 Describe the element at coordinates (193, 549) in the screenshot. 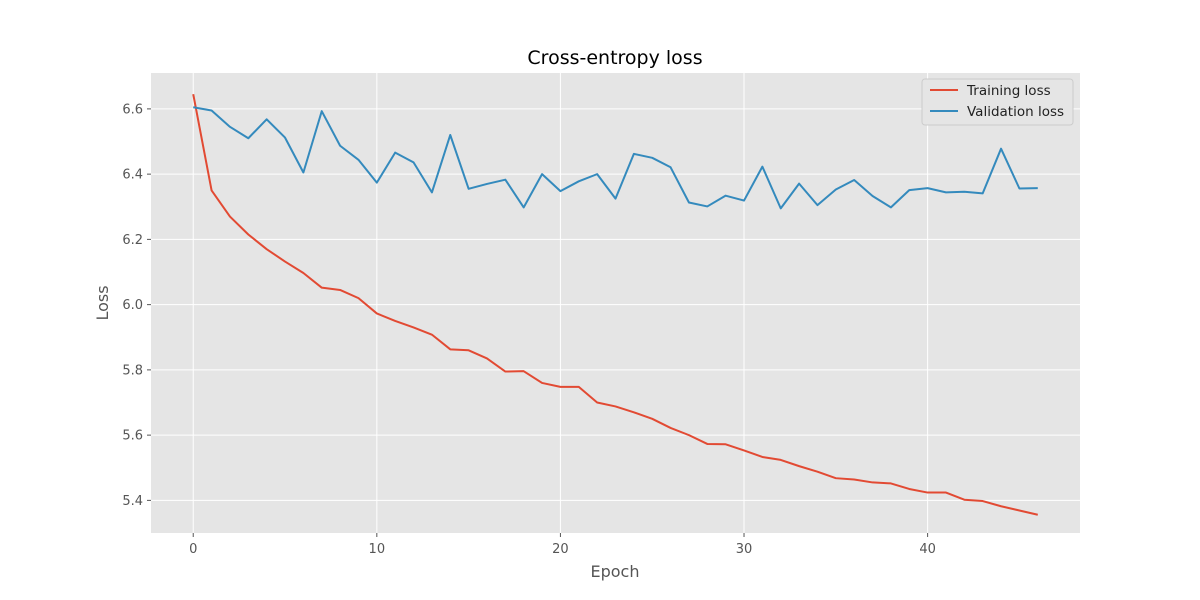

I see `x-tick-label: 0` at that location.